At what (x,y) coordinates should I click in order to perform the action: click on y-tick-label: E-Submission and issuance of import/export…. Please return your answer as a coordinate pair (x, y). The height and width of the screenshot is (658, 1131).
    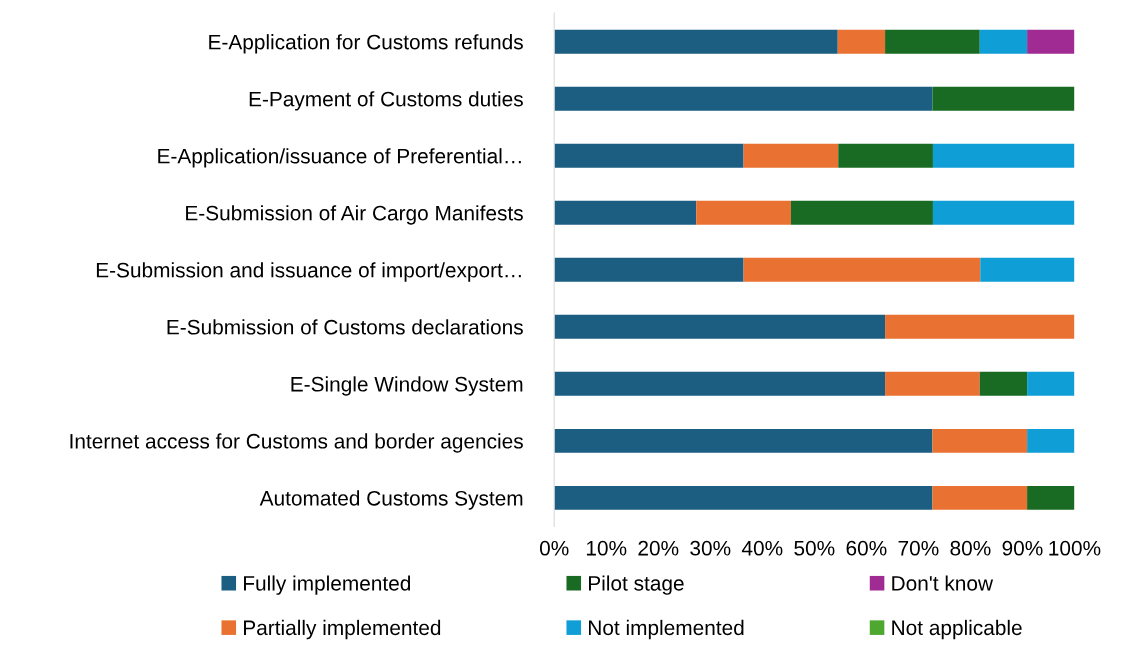
    Looking at the image, I should click on (308, 272).